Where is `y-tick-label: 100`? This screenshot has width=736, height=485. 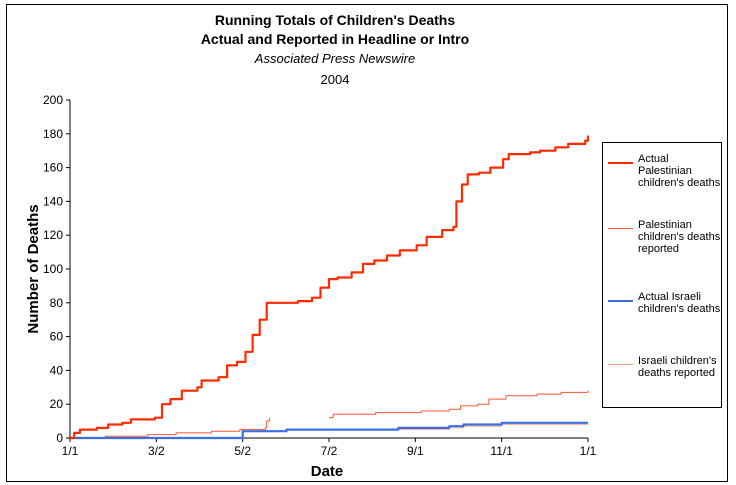
y-tick-label: 100 is located at coordinates (53, 269).